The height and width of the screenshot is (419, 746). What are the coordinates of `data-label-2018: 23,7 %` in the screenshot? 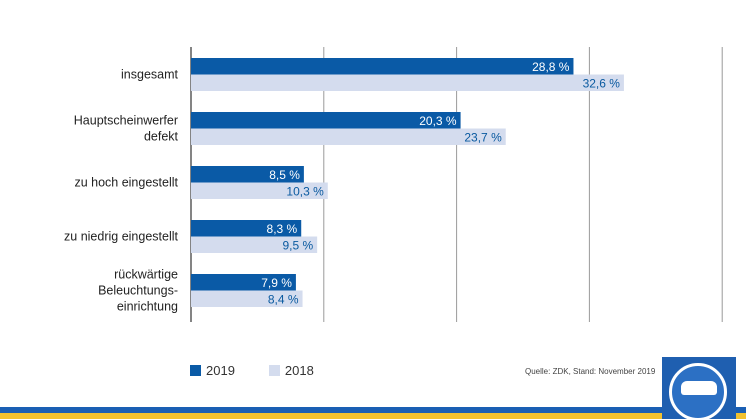 It's located at (483, 137).